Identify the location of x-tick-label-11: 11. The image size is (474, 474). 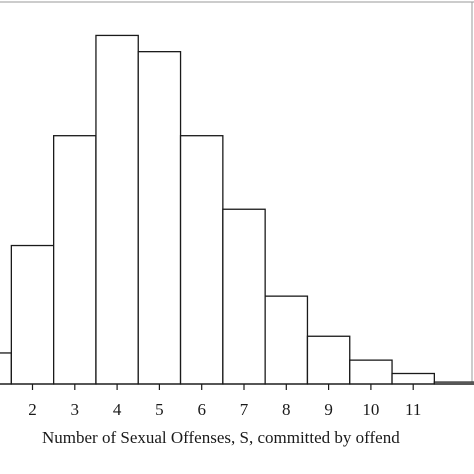
(413, 409).